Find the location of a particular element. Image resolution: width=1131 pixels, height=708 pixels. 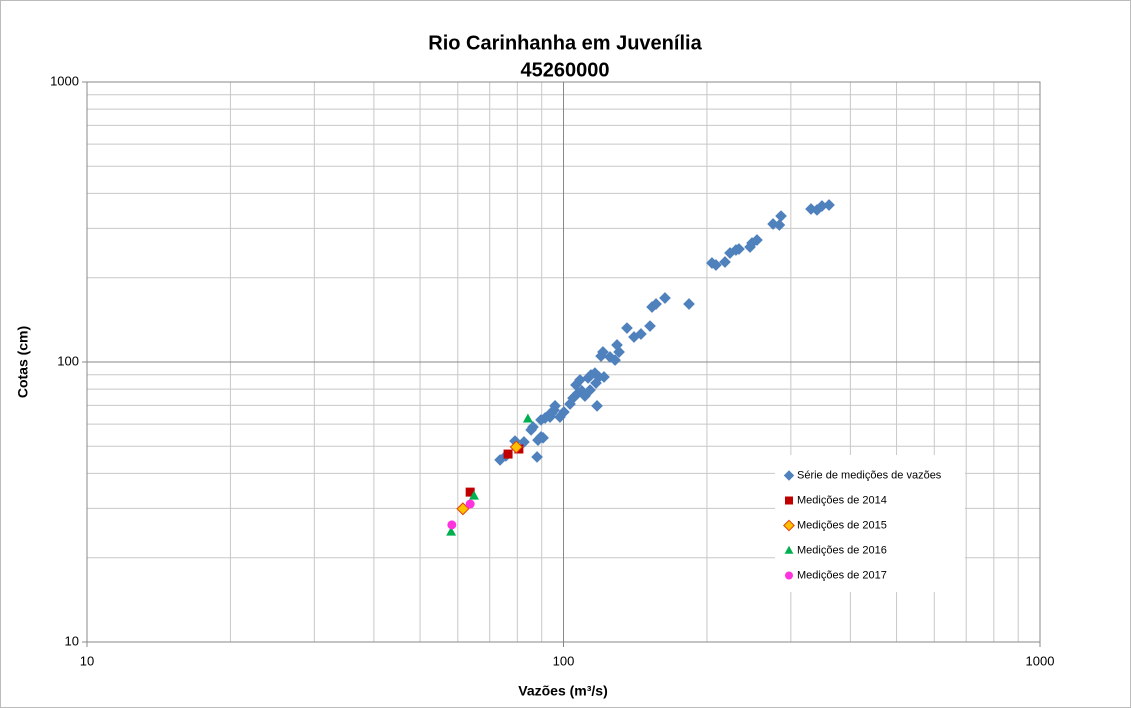

legend-label: Série de medições de vazões is located at coordinates (869, 475).